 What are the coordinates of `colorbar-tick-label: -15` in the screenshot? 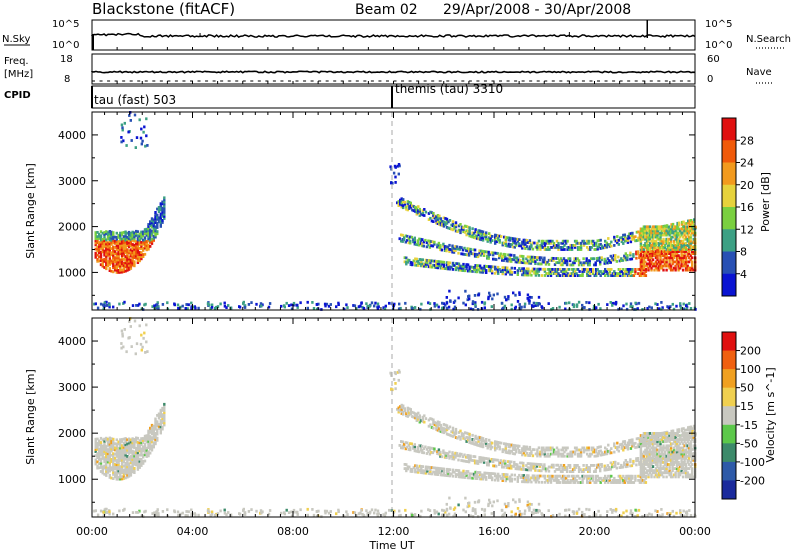 It's located at (749, 425).